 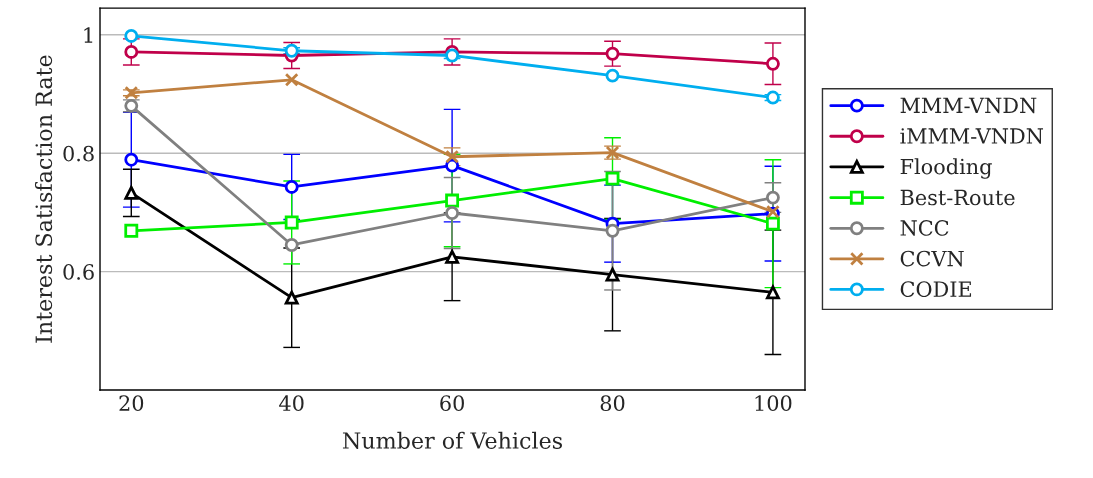 I want to click on x-tick-label: 40, so click(x=291, y=403).